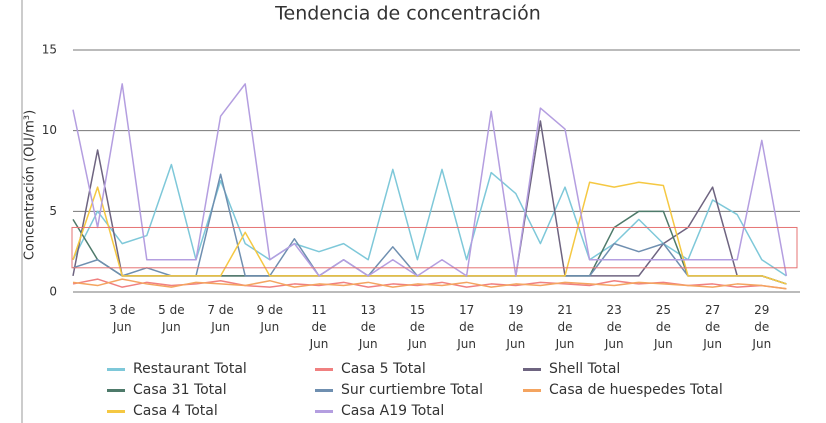  I want to click on legend-entry: Casa 5 Total, so click(370, 369).